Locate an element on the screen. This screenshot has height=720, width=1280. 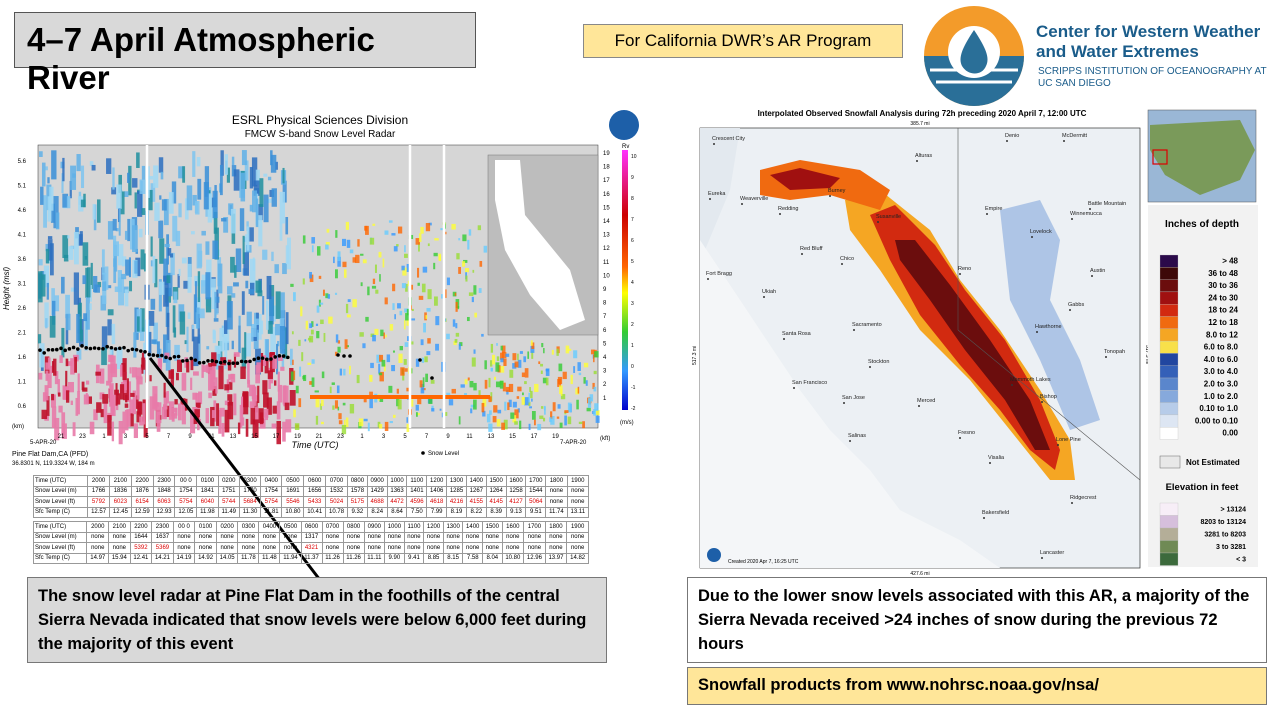
y-tick-label: 0.6 is located at coordinates (22, 407).